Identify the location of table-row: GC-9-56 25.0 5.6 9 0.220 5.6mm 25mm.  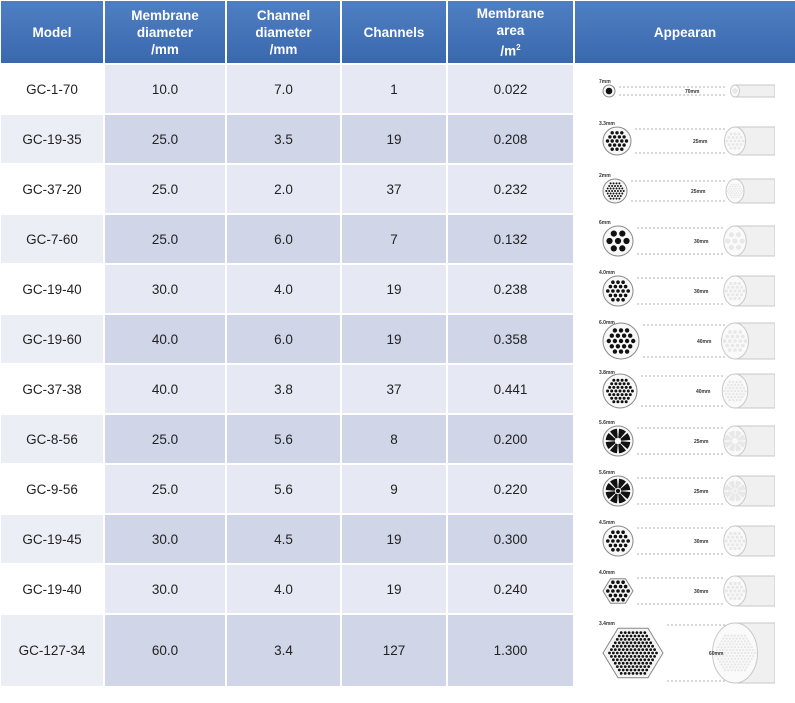
(398, 489).